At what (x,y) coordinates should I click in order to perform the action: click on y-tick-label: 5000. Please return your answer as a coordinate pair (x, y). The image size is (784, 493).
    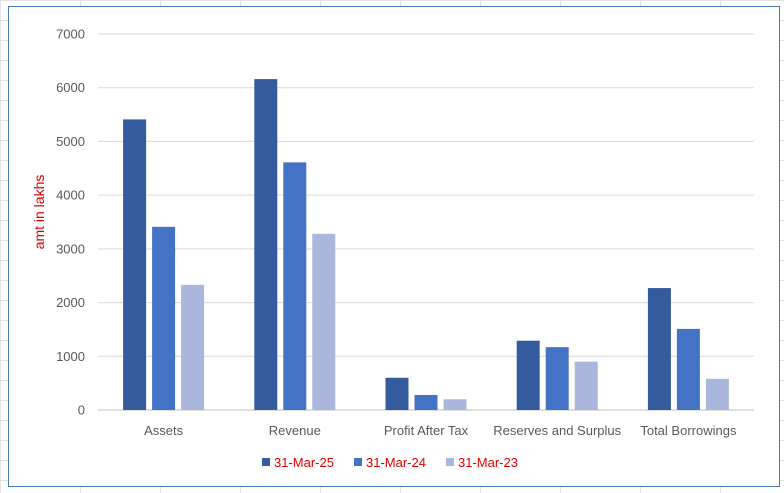
    Looking at the image, I should click on (70, 141).